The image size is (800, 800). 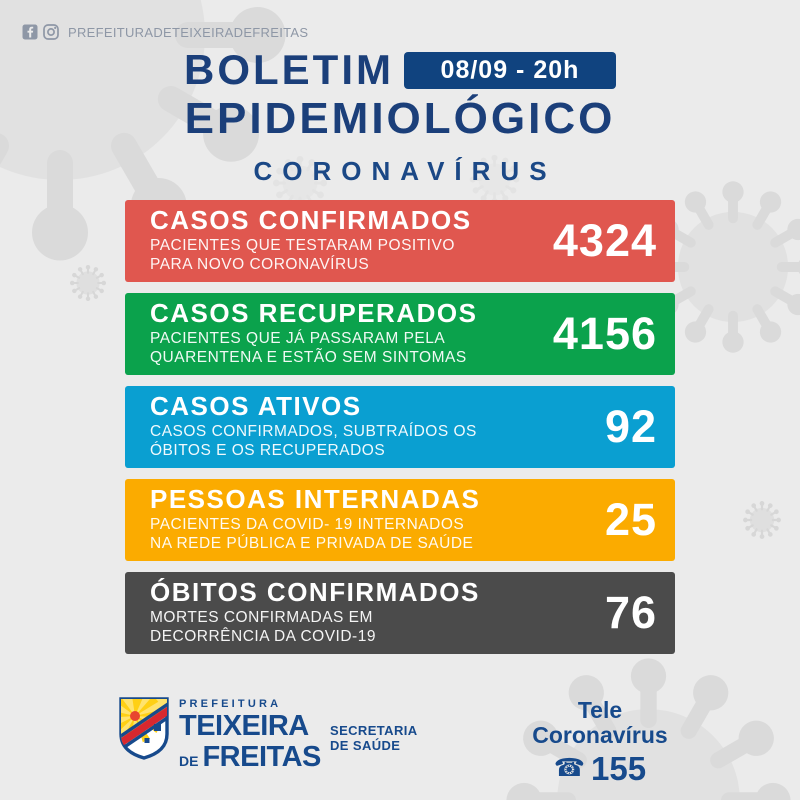 What do you see at coordinates (365, 746) in the screenshot?
I see `secretaria-line2: DE SAÚDE` at bounding box center [365, 746].